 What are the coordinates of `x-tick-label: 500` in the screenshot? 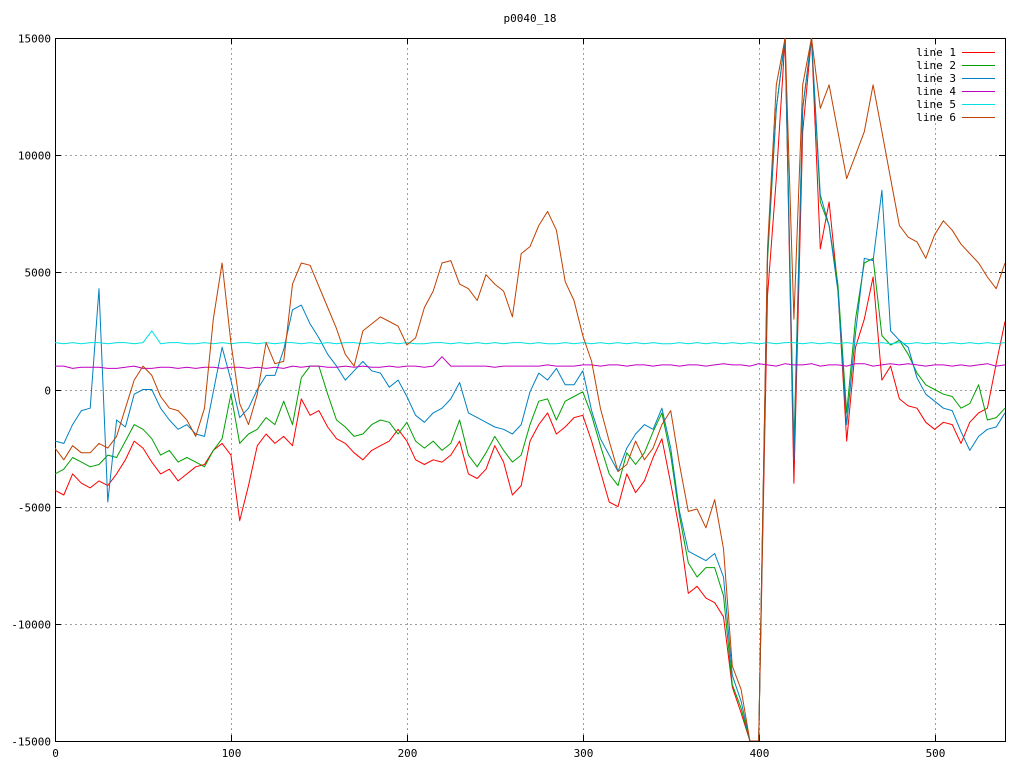 It's located at (936, 753).